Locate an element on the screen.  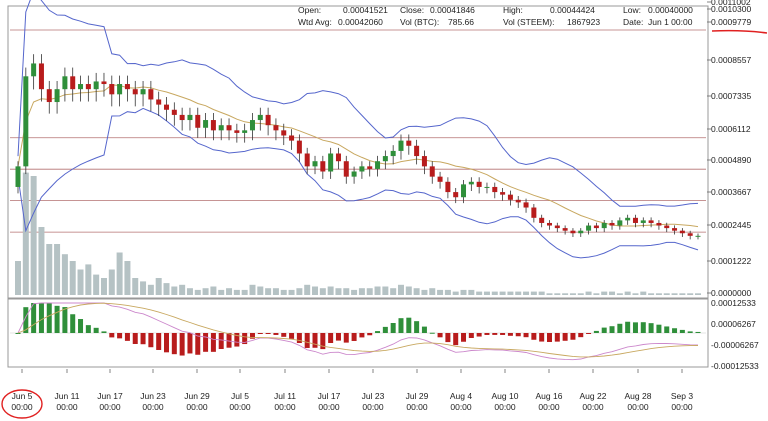
time-tick-day-1: Jun 11 is located at coordinates (67, 396).